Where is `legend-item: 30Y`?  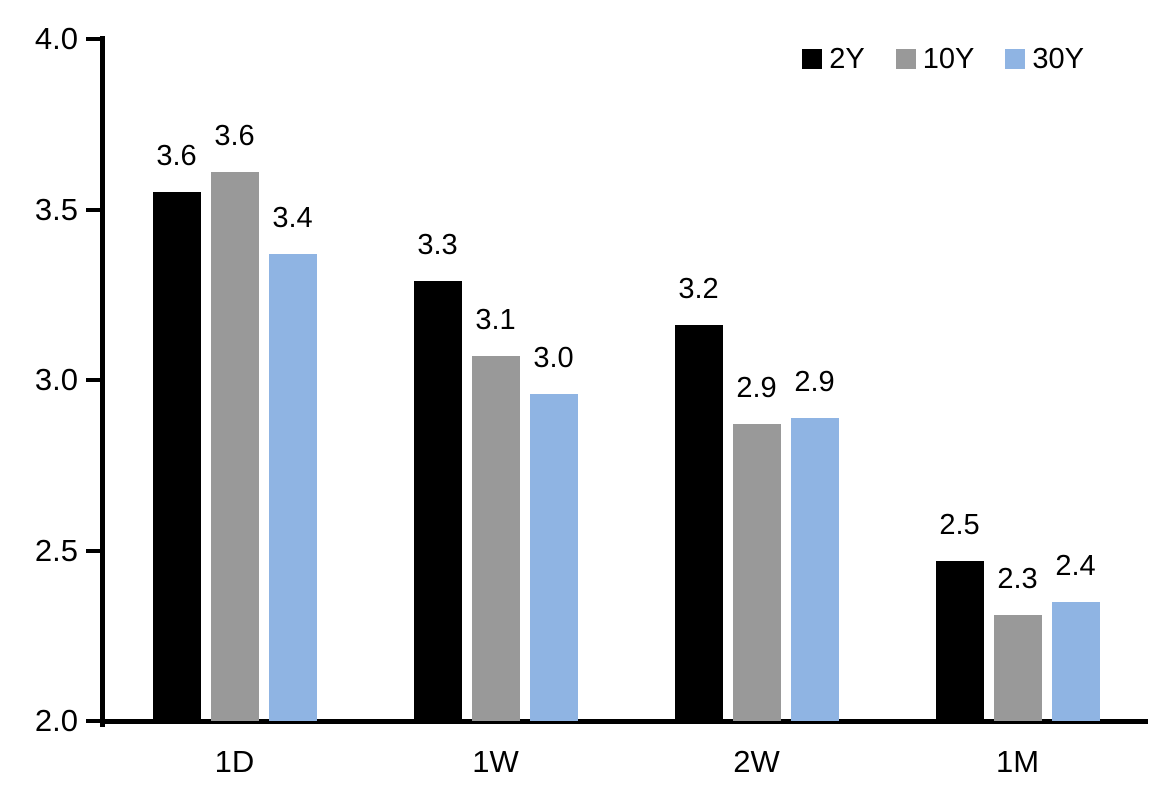 legend-item: 30Y is located at coordinates (1044, 59).